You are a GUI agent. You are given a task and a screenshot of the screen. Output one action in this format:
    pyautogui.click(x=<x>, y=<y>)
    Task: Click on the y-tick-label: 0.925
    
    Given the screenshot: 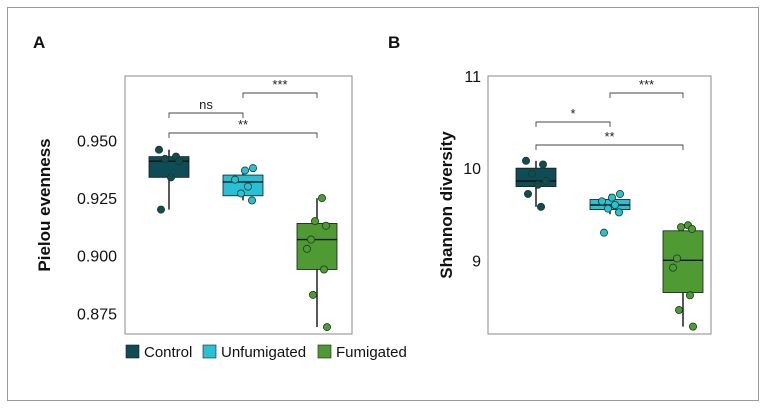 What is the action you would take?
    pyautogui.click(x=97, y=199)
    